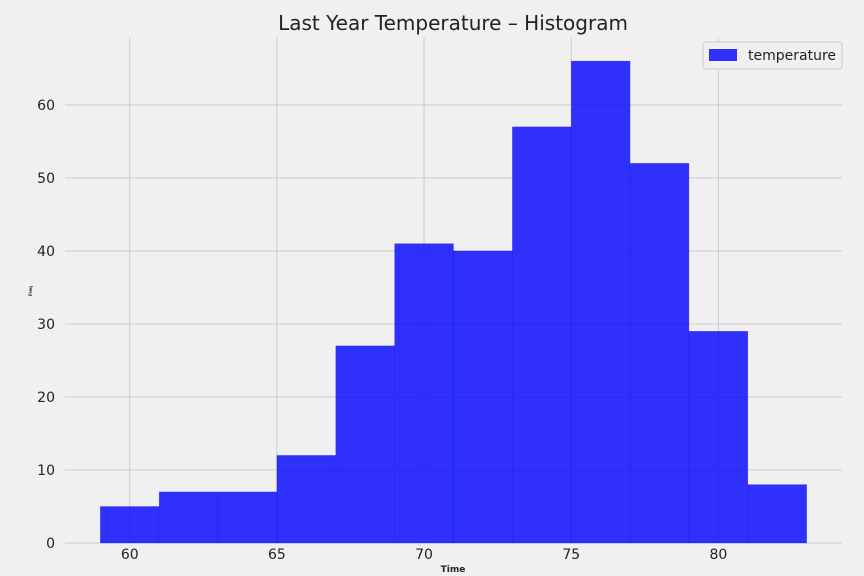 The height and width of the screenshot is (576, 864). Describe the element at coordinates (277, 555) in the screenshot. I see `x-tick-label: 65` at that location.